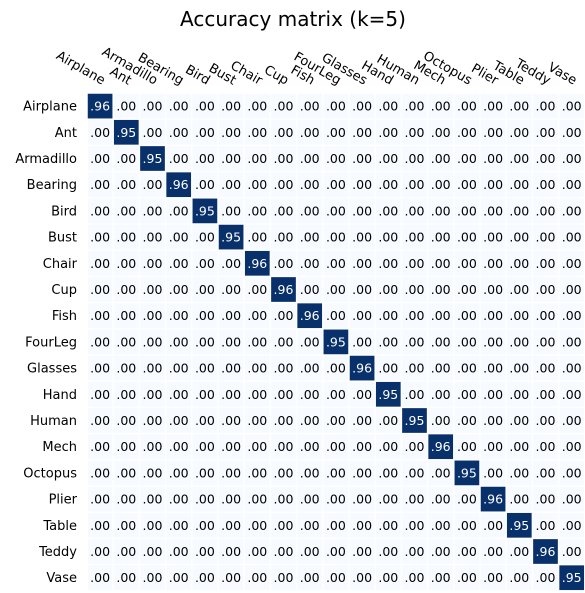 Image resolution: width=585 pixels, height=593 pixels. What do you see at coordinates (179, 341) in the screenshot?
I see `cell-value-label-fourleg-bearing: .00` at bounding box center [179, 341].